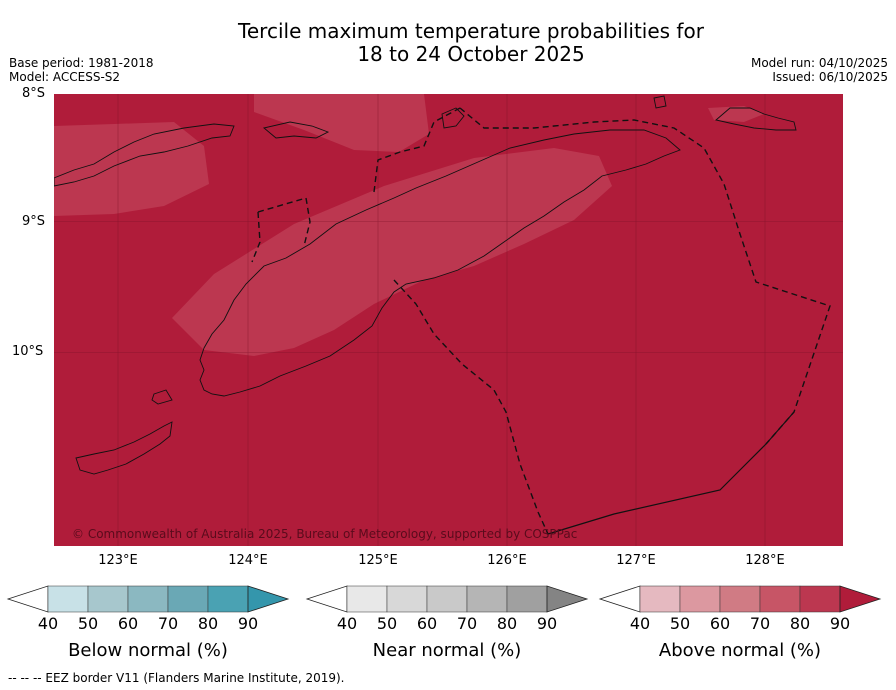  What do you see at coordinates (34, 93) in the screenshot?
I see `lat-label-8s: 8°S` at bounding box center [34, 93].